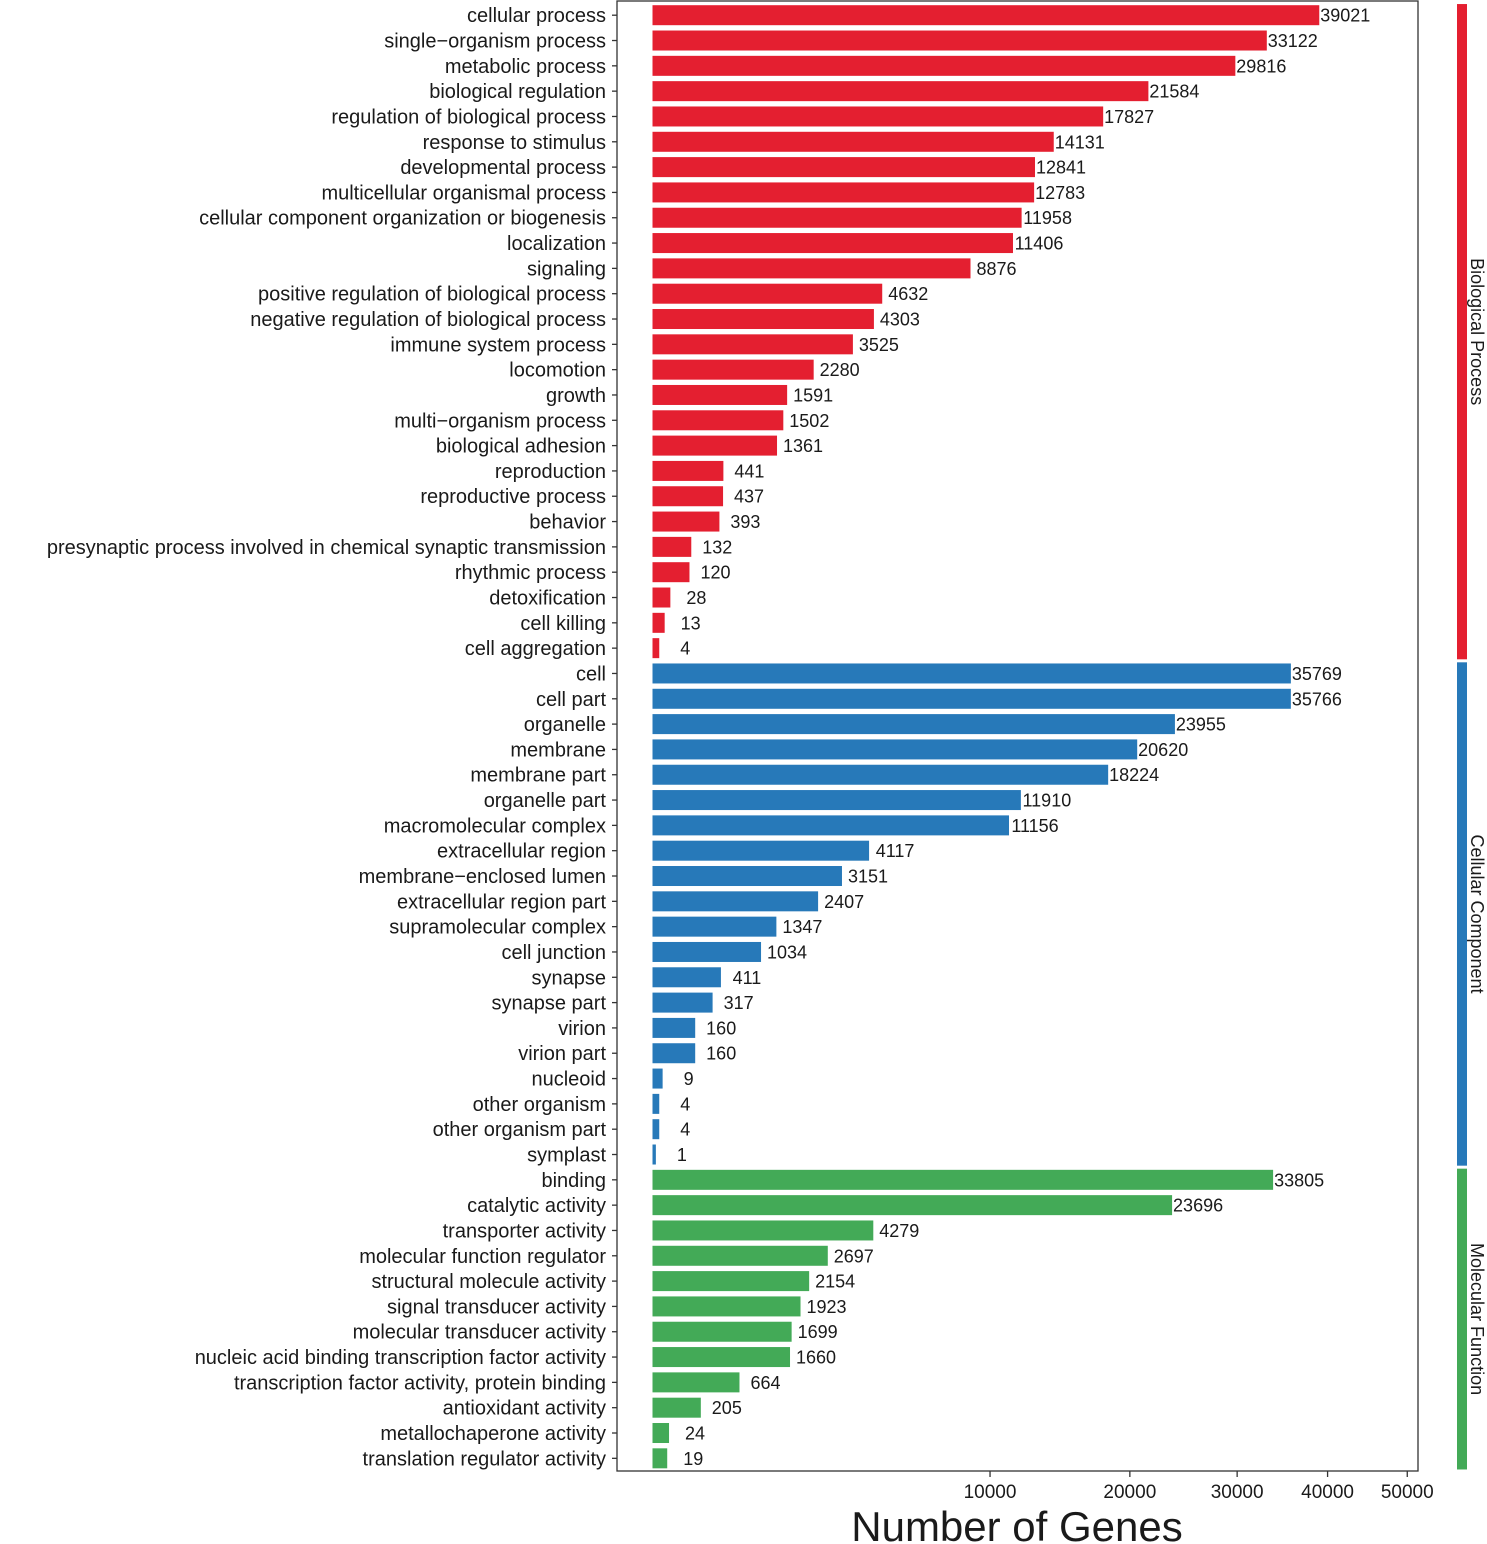 The image size is (1487, 1544). Describe the element at coordinates (568, 1080) in the screenshot. I see `category-label: nucleoid` at that location.